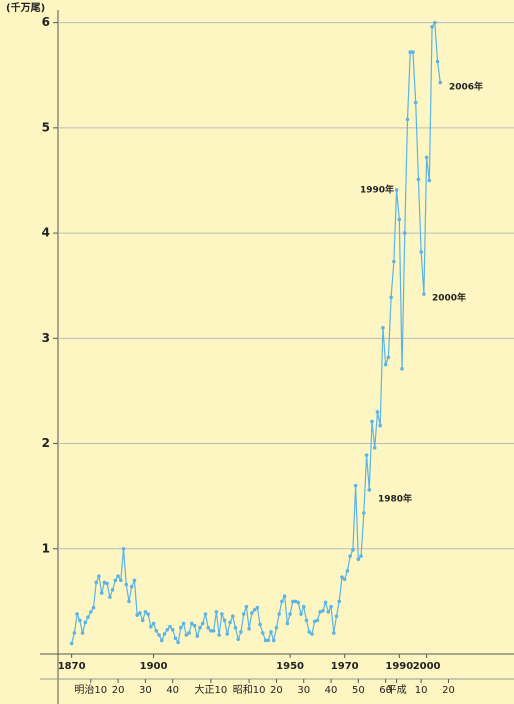  What do you see at coordinates (358, 690) in the screenshot?
I see `era-tick-label: 50` at bounding box center [358, 690].